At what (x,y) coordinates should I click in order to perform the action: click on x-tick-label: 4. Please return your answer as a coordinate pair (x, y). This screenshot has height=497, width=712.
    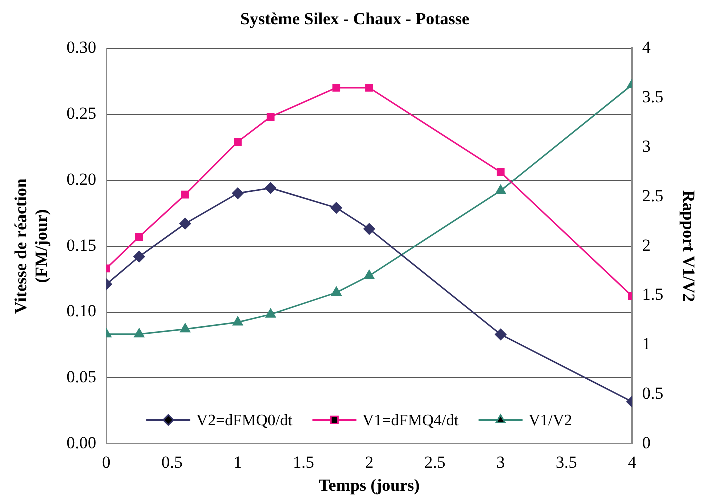
    Looking at the image, I should click on (633, 462).